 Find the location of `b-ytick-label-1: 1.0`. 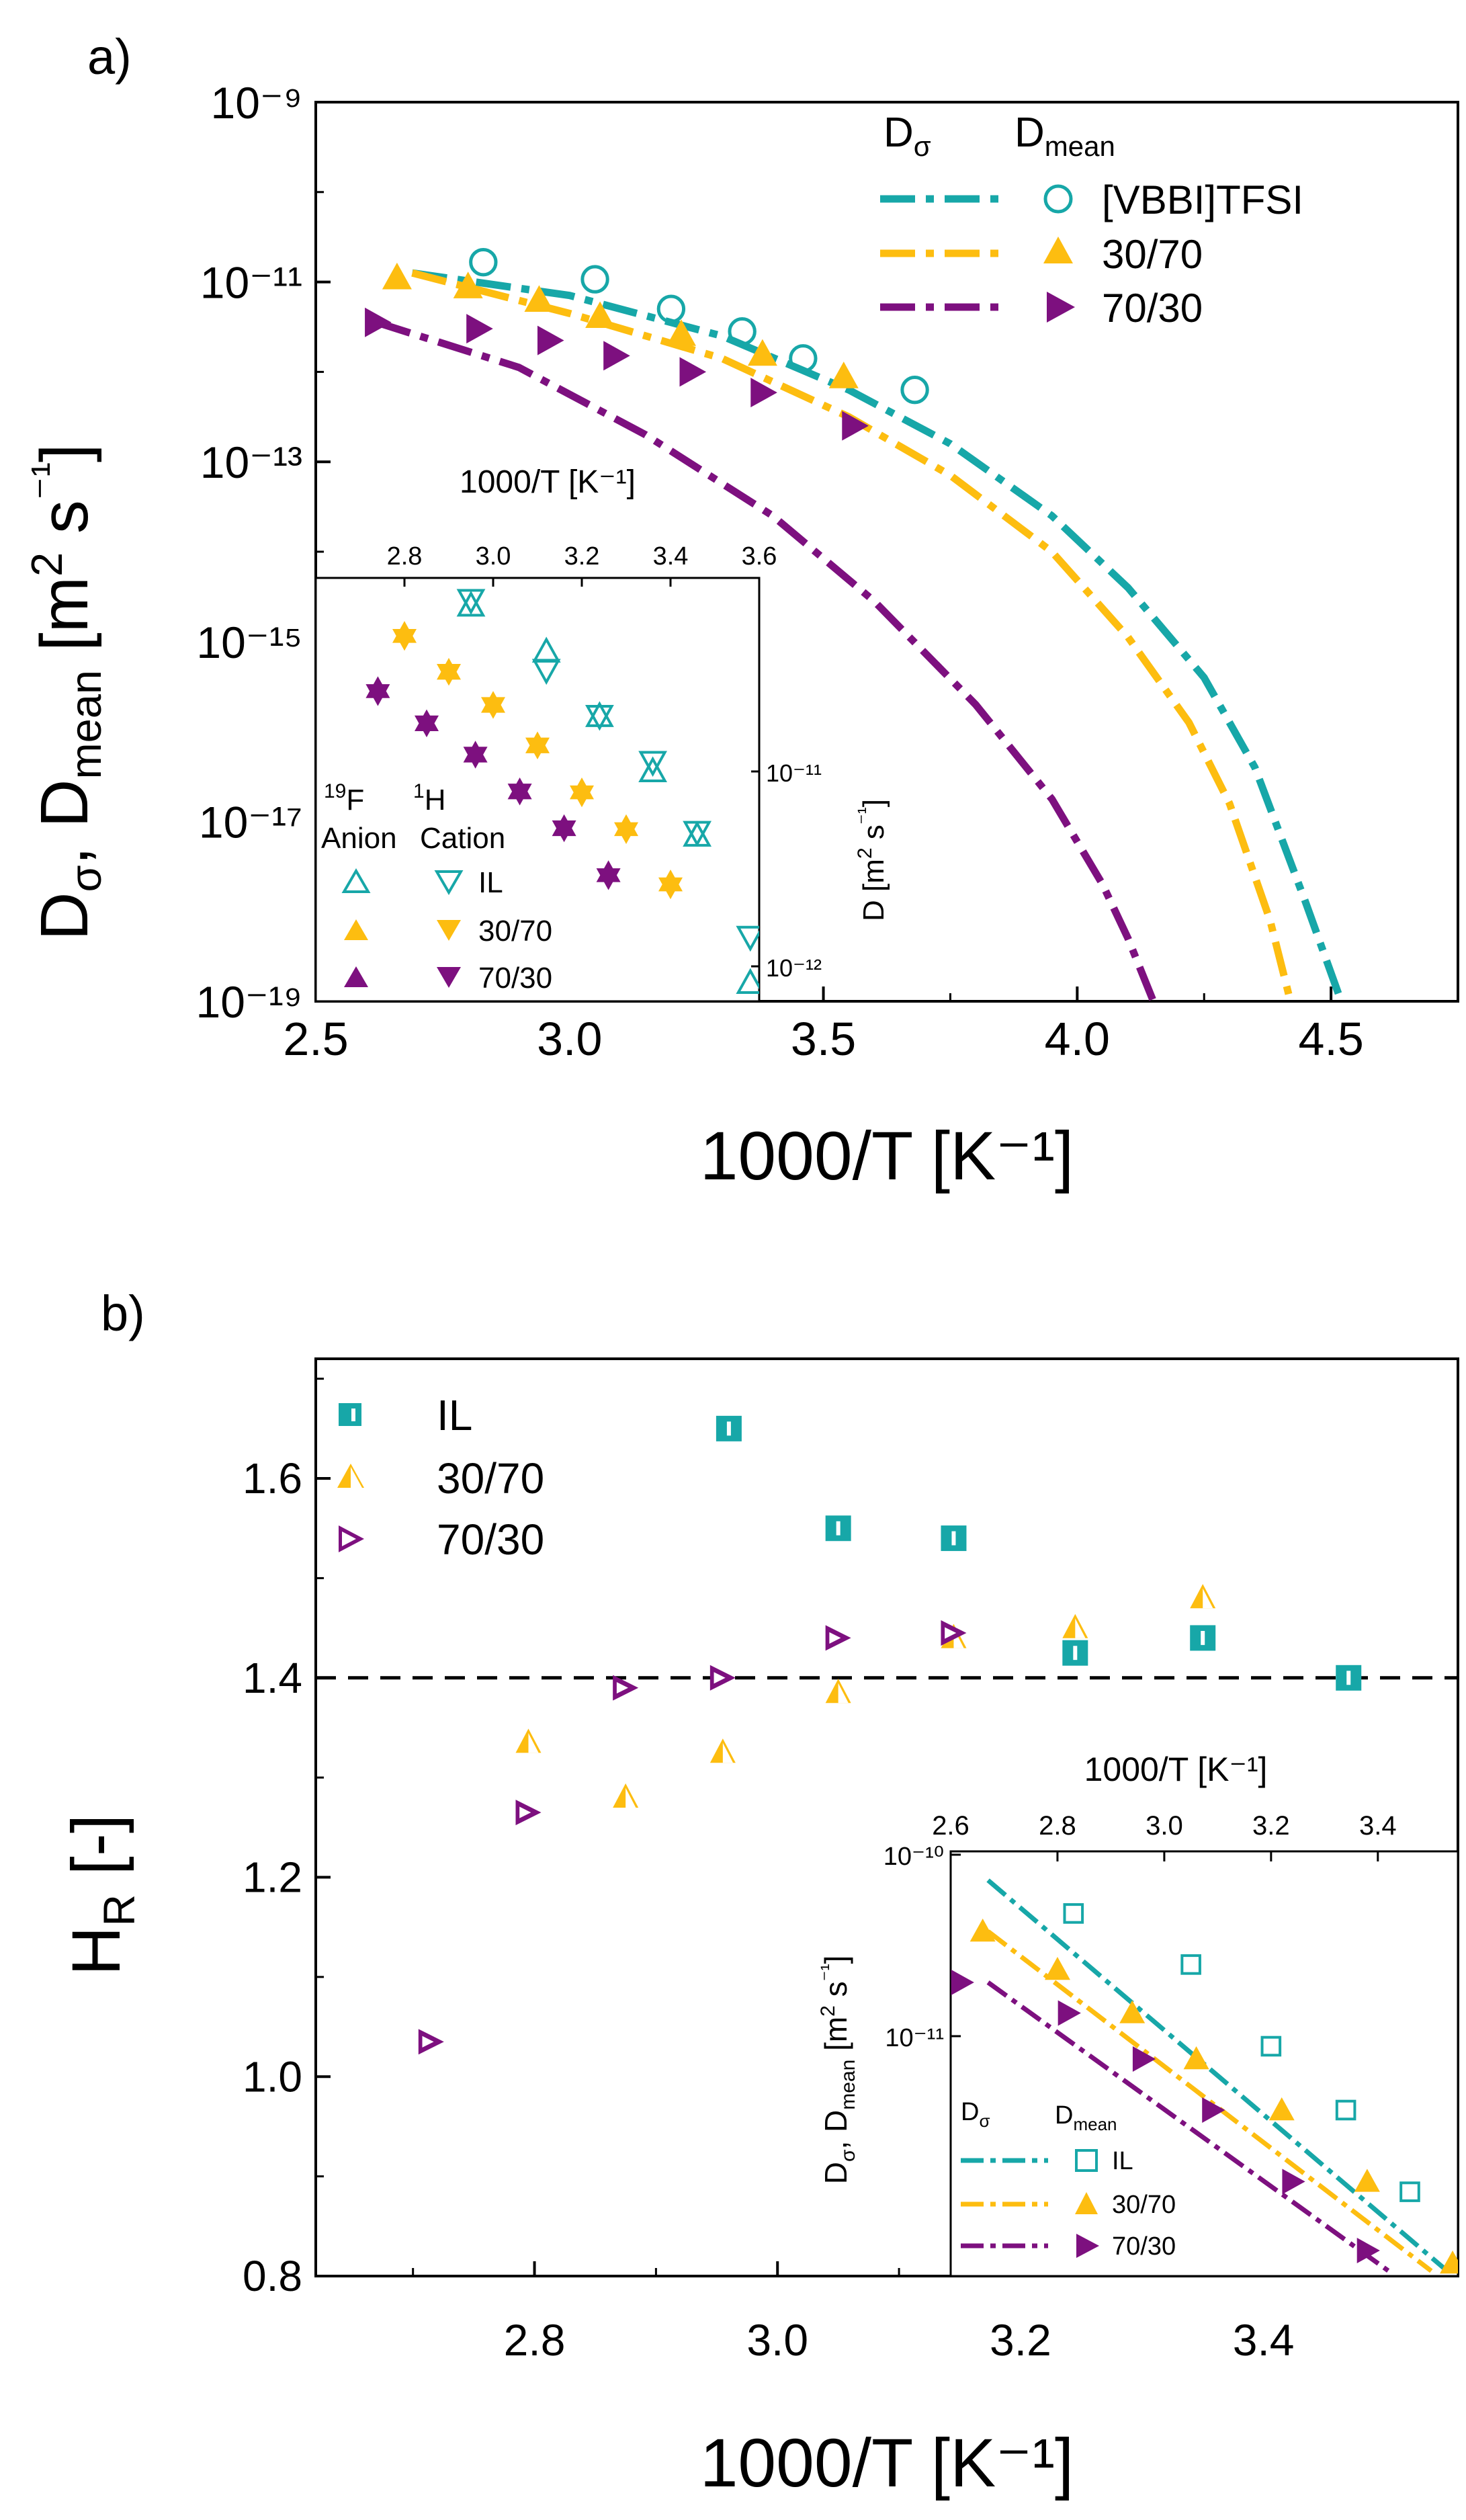

b-ytick-label-1: 1.0 is located at coordinates (272, 2076).